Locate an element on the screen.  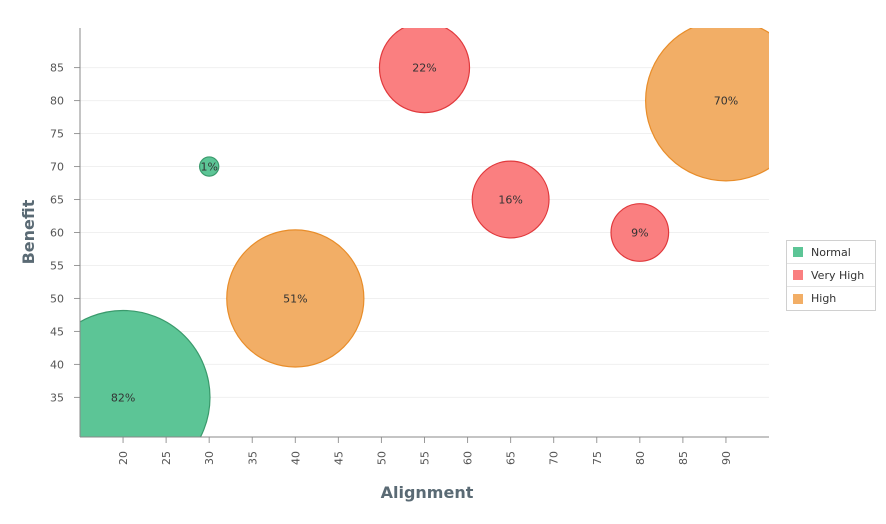
y-tick-label: 65 is located at coordinates (57, 200).